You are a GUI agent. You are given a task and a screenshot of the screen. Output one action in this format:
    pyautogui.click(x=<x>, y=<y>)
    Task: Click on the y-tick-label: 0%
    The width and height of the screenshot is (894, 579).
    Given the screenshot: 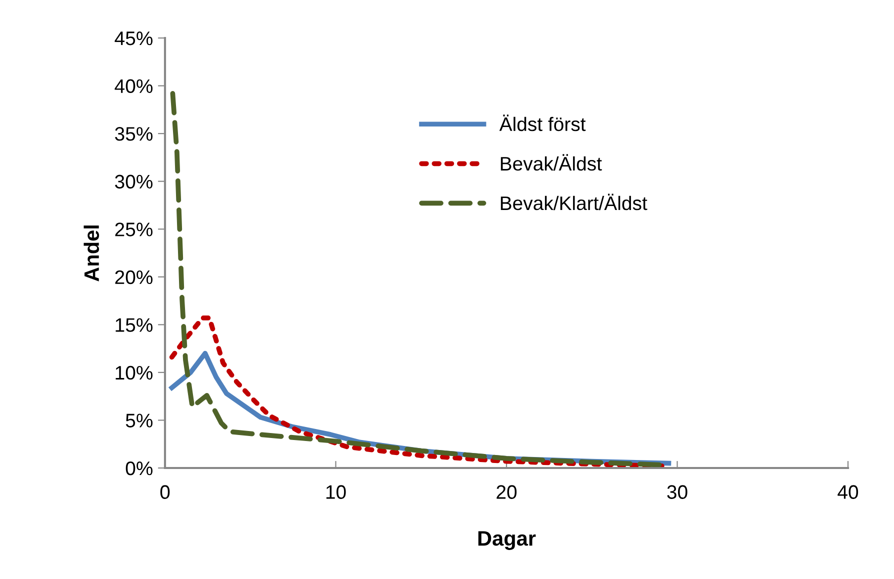 What is the action you would take?
    pyautogui.click(x=139, y=468)
    